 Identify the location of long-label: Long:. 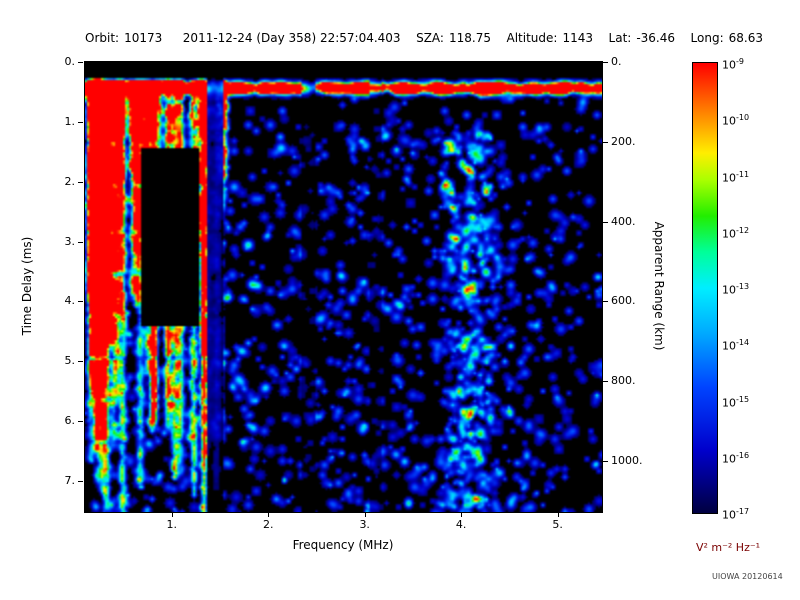
(707, 38).